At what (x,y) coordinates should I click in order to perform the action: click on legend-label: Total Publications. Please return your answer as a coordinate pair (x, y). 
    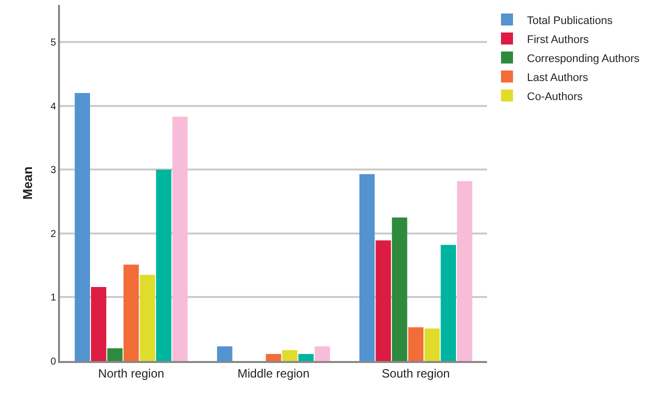
    Looking at the image, I should click on (570, 20).